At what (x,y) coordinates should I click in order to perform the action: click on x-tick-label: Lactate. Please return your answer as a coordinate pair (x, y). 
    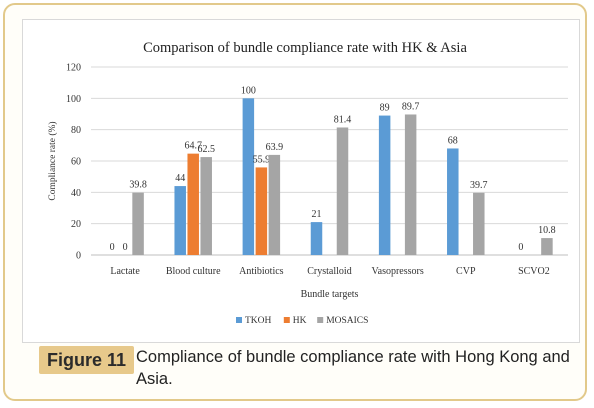
    Looking at the image, I should click on (125, 271).